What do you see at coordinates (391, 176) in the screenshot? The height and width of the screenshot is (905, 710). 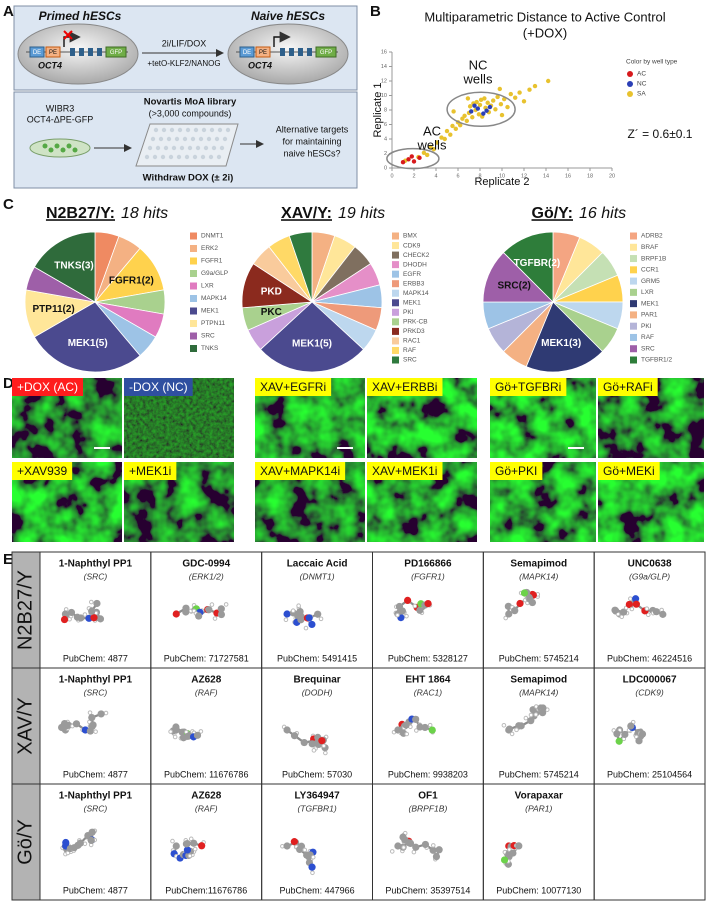 I see `x-tick-label: 0` at bounding box center [391, 176].